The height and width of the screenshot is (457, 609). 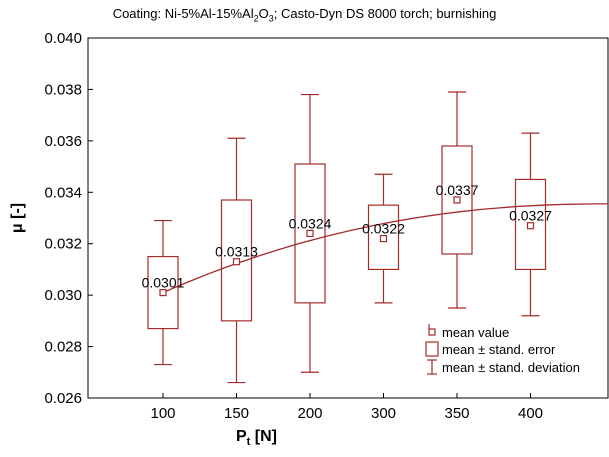 What do you see at coordinates (63, 141) in the screenshot?
I see `y-tick-label: 0.036` at bounding box center [63, 141].